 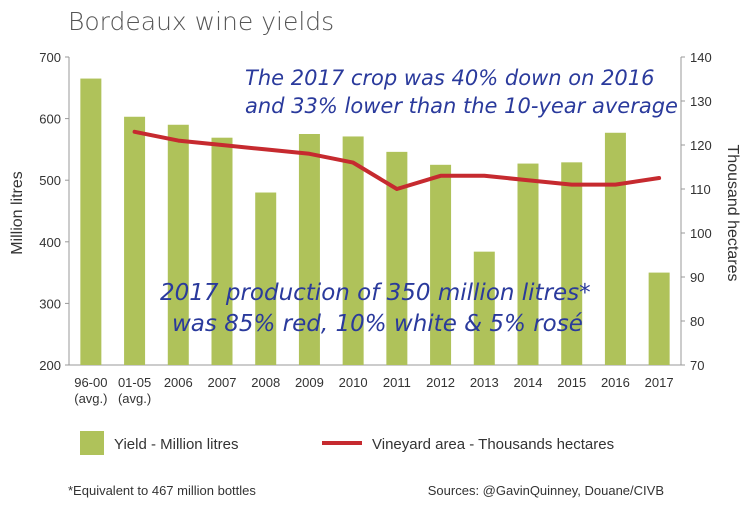 What do you see at coordinates (377, 324) in the screenshot?
I see `annotation-line-4: was 85% red, 10% white & 5% rosé` at bounding box center [377, 324].